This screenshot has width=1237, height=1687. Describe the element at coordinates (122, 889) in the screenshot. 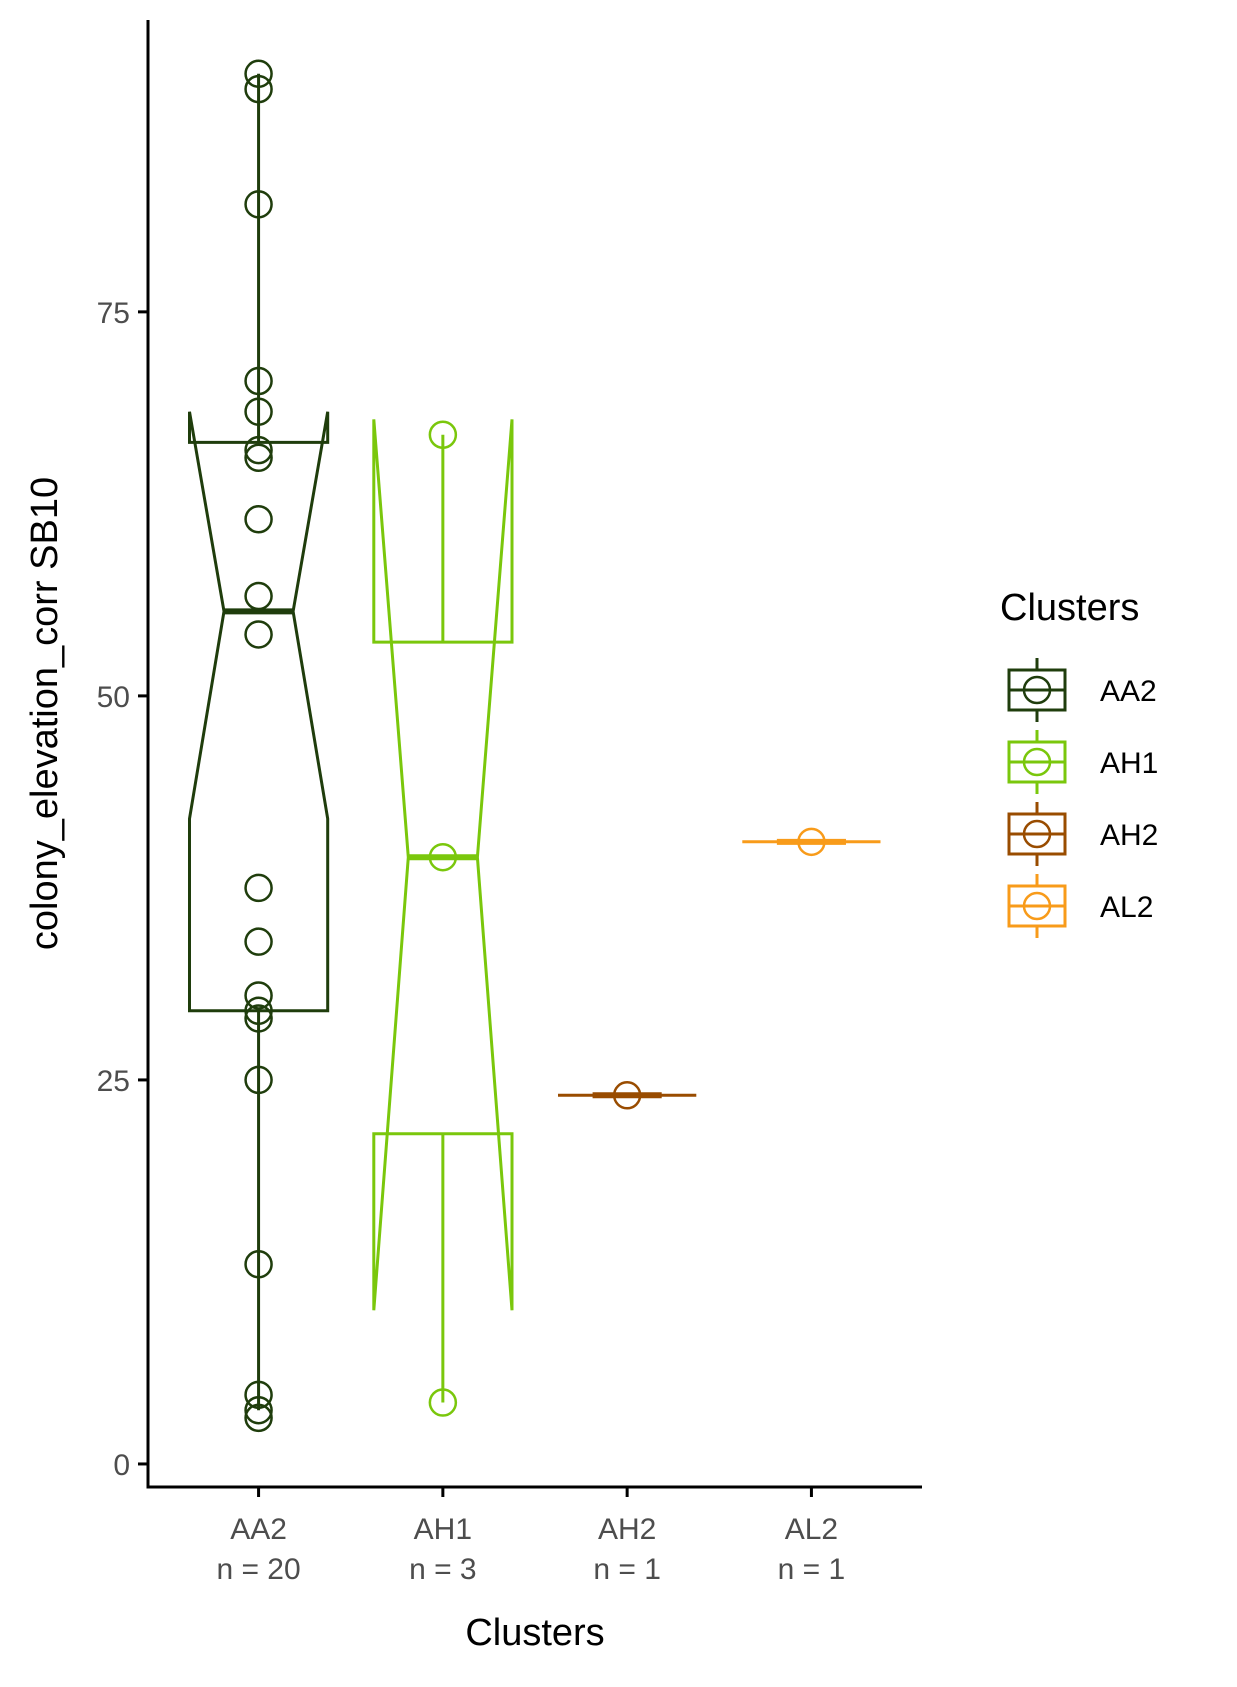

I see `y-axis-ticks: 0 25 50 75` at that location.